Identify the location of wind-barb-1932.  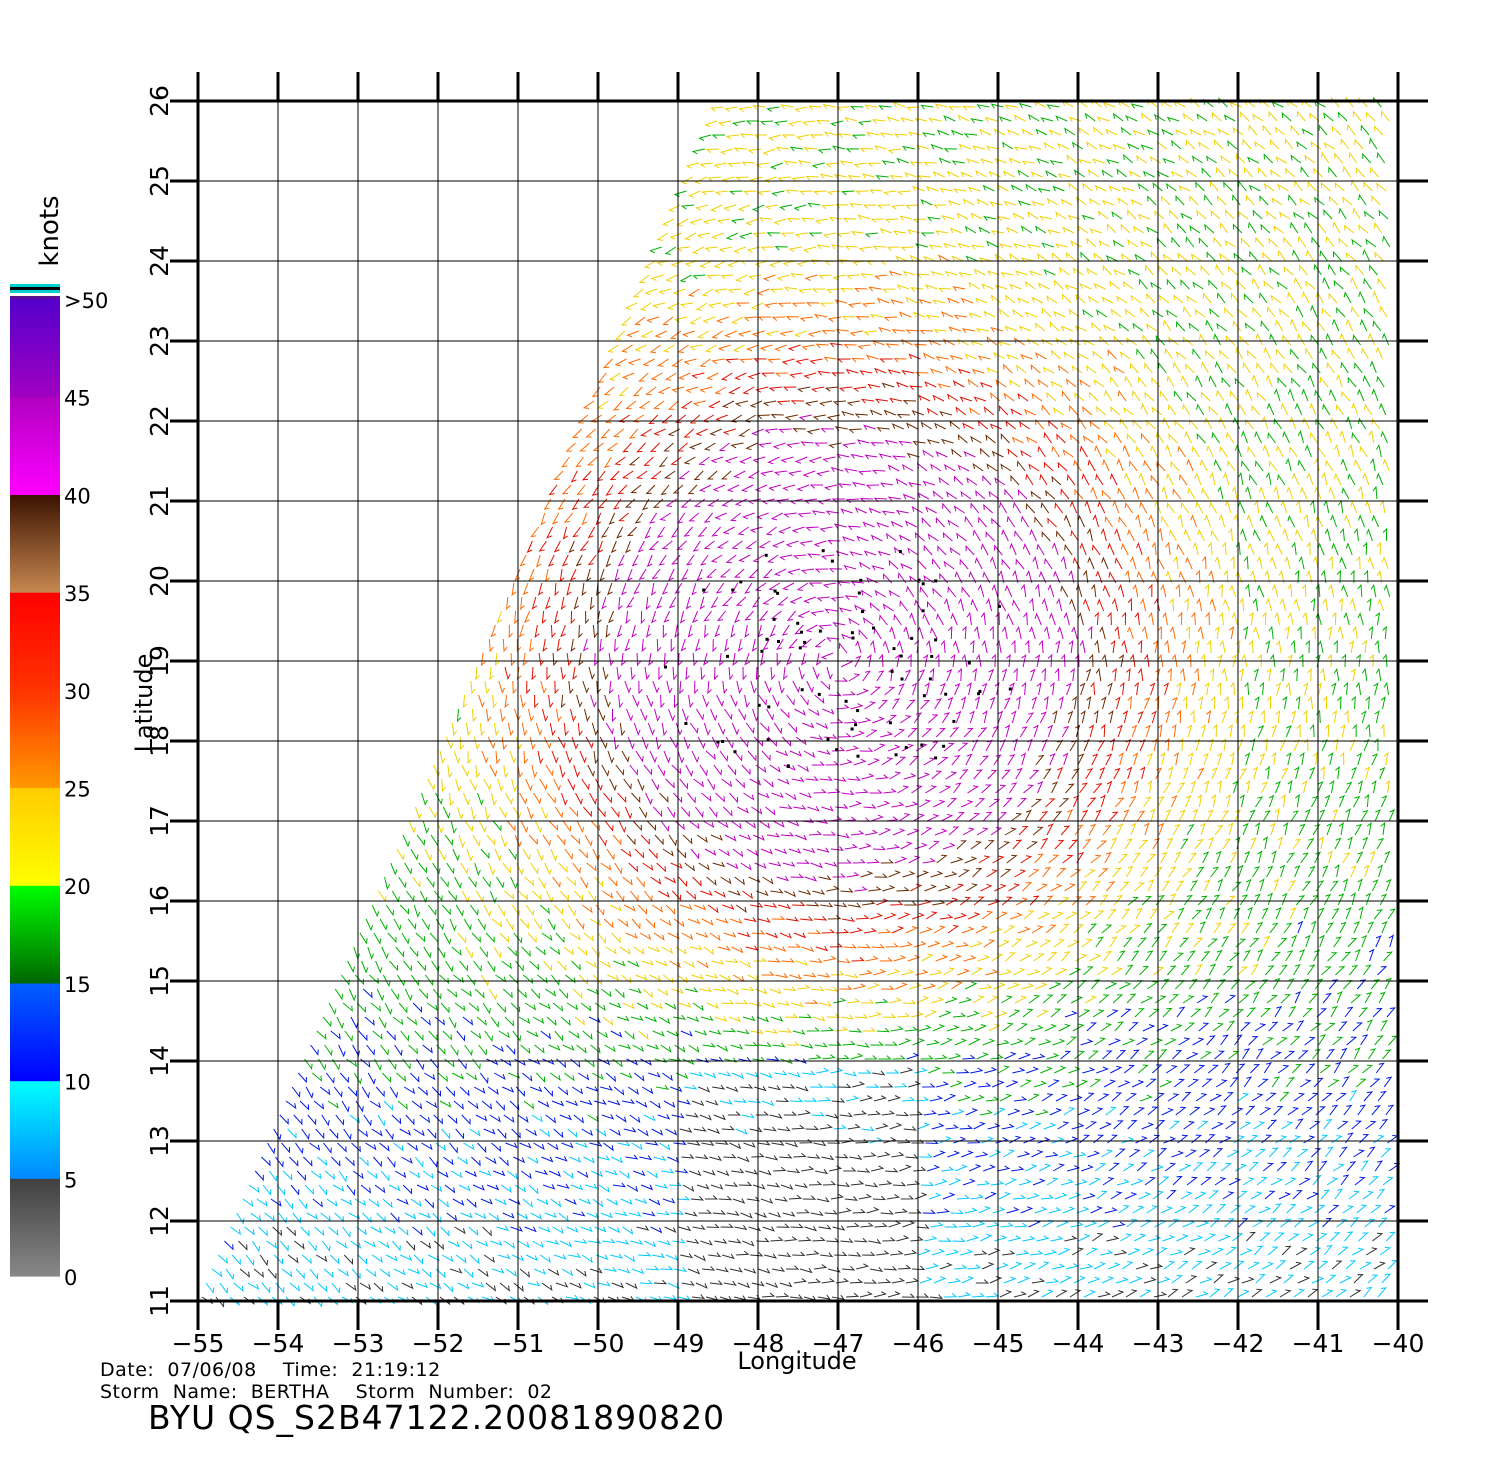
(379, 967).